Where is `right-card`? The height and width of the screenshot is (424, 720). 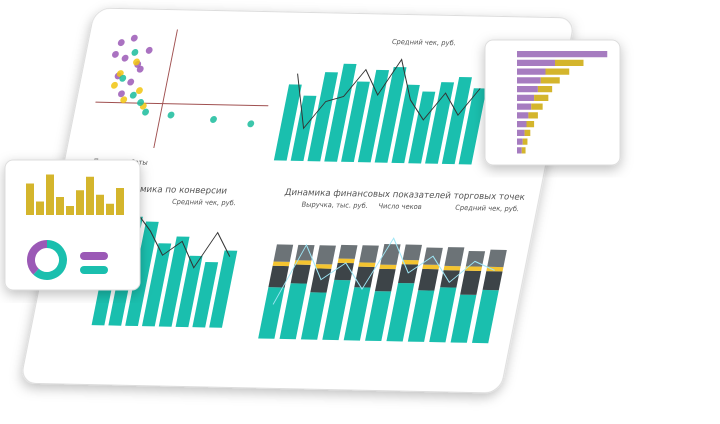 right-card is located at coordinates (552, 102).